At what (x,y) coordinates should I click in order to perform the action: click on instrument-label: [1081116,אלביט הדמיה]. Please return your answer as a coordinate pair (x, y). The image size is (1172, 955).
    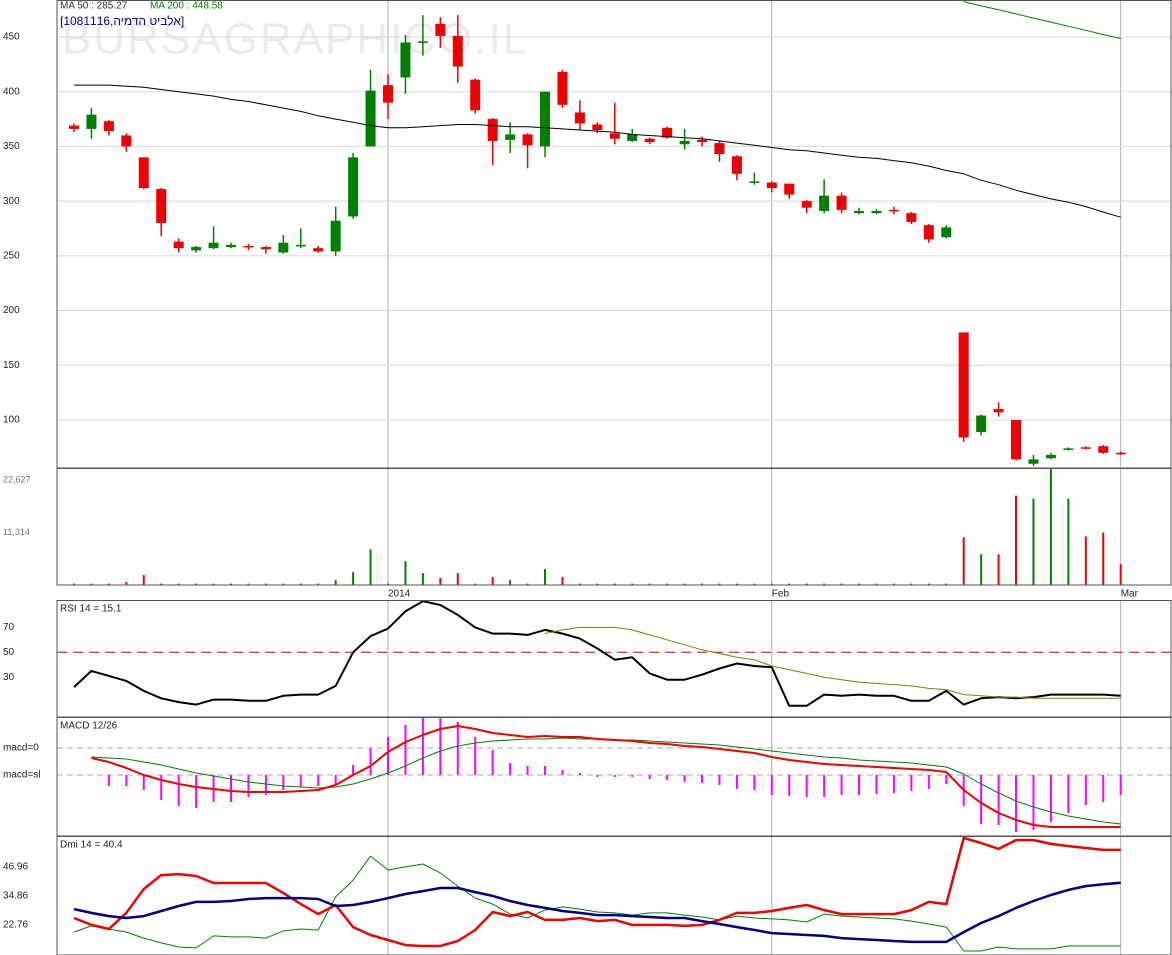
    Looking at the image, I should click on (122, 21).